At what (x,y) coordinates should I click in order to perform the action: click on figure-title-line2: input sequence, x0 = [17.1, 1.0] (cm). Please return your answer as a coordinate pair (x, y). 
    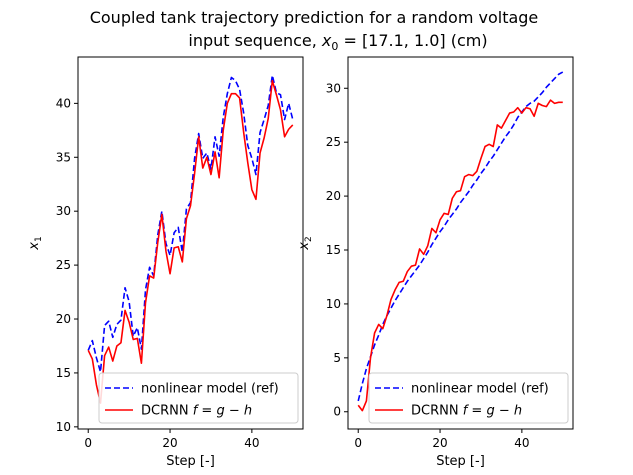
    Looking at the image, I should click on (337, 42).